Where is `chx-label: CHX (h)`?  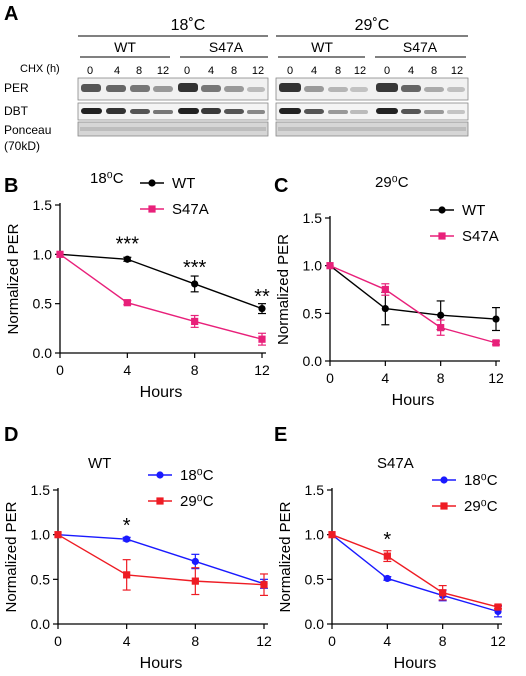
chx-label: CHX (h) is located at coordinates (40, 69).